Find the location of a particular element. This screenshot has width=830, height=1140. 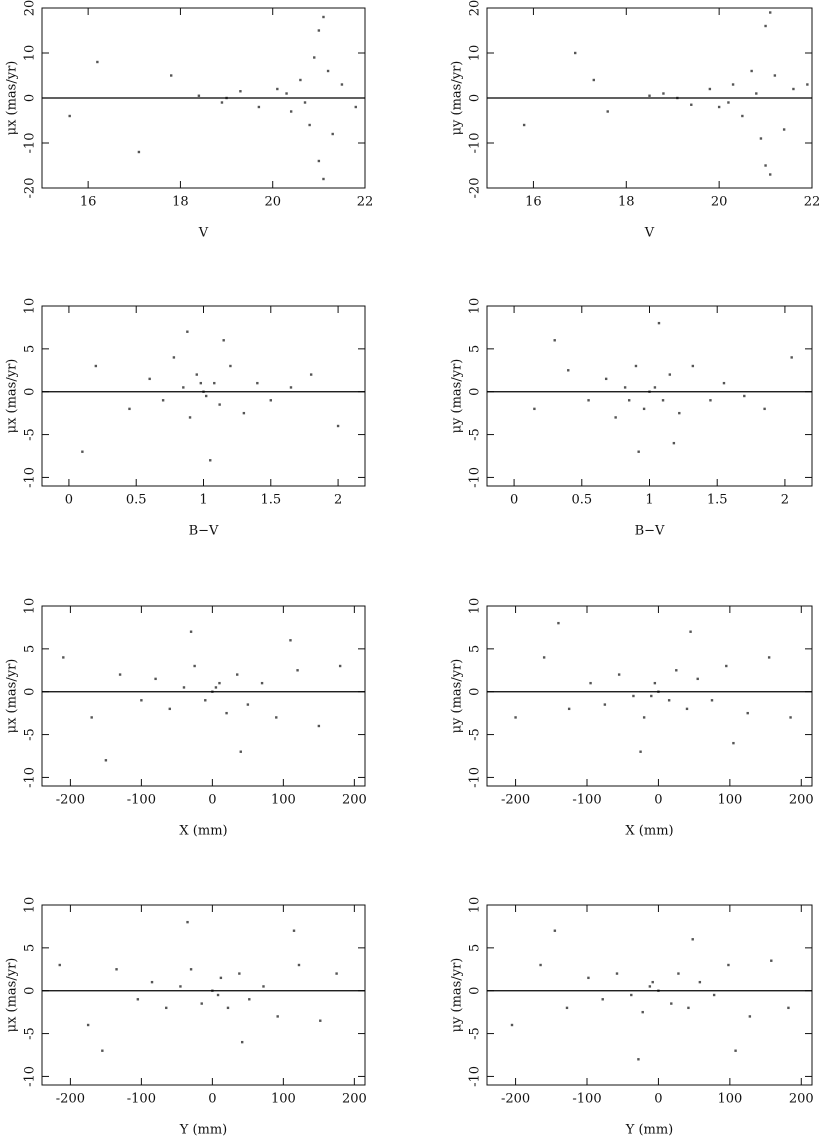

x-tick-label: 2 is located at coordinates (338, 500).